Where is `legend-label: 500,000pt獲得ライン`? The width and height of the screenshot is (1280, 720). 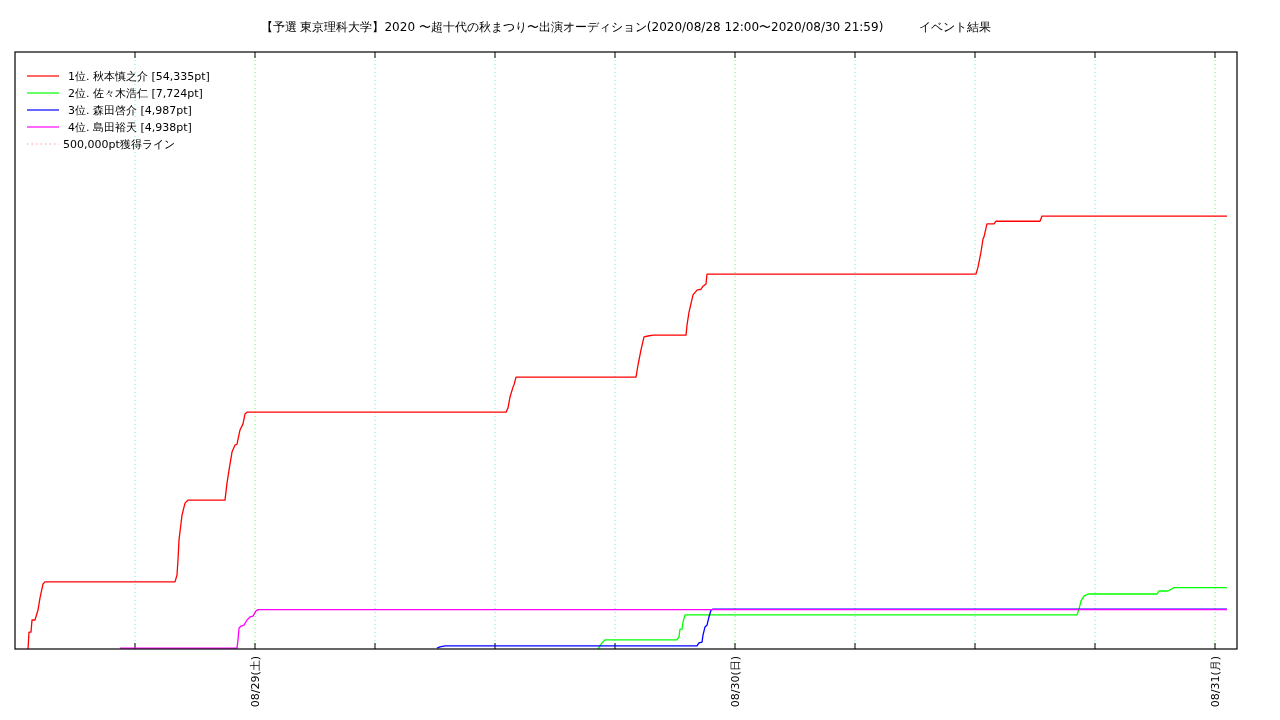 legend-label: 500,000pt獲得ライン is located at coordinates (119, 144).